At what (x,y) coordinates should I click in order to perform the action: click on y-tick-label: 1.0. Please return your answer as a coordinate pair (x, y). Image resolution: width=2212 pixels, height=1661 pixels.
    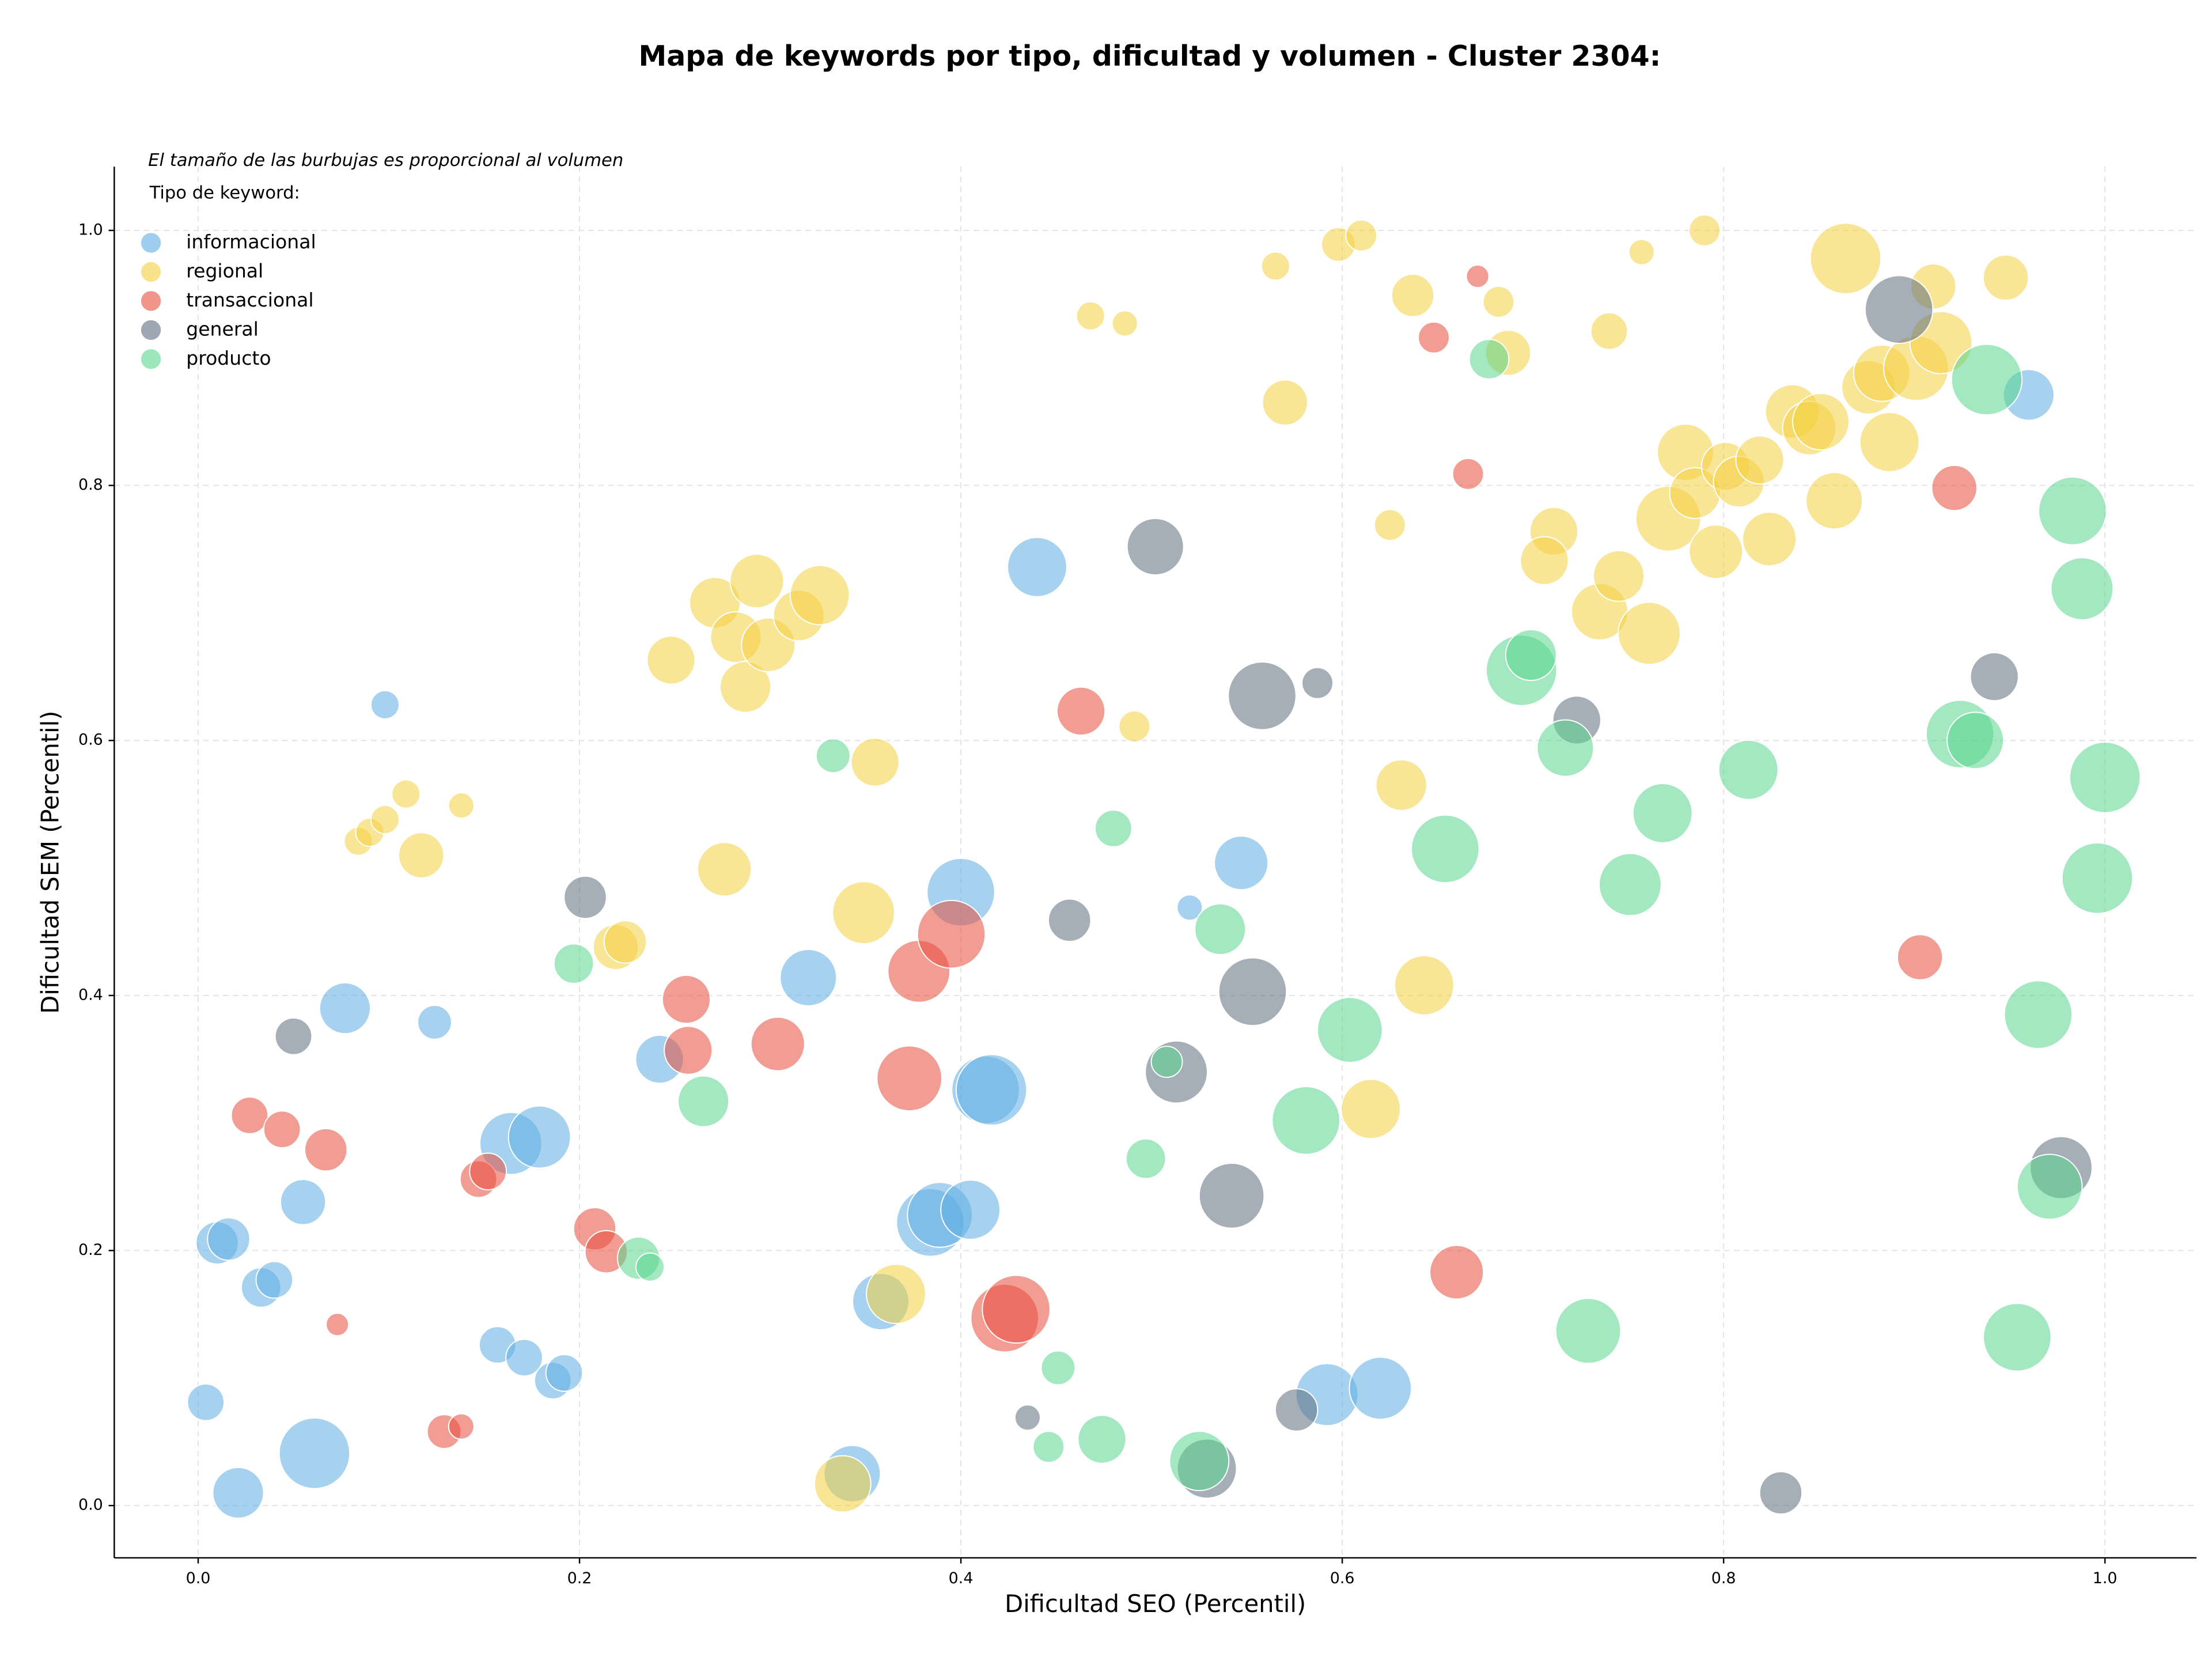
    Looking at the image, I should click on (90, 230).